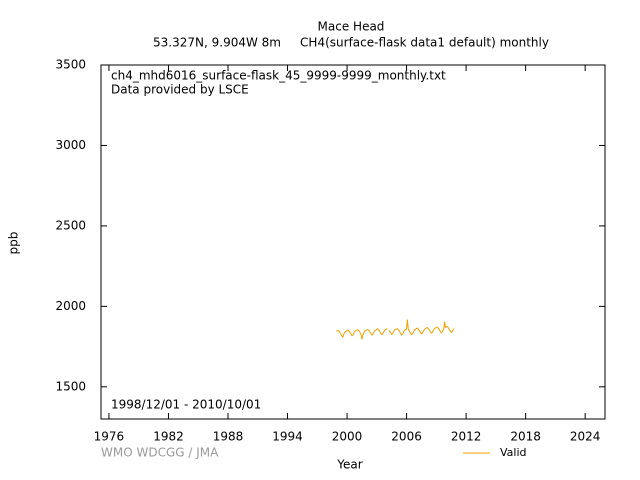 This screenshot has width=640, height=480. What do you see at coordinates (70, 306) in the screenshot?
I see `y-tick-label: 2000` at bounding box center [70, 306].